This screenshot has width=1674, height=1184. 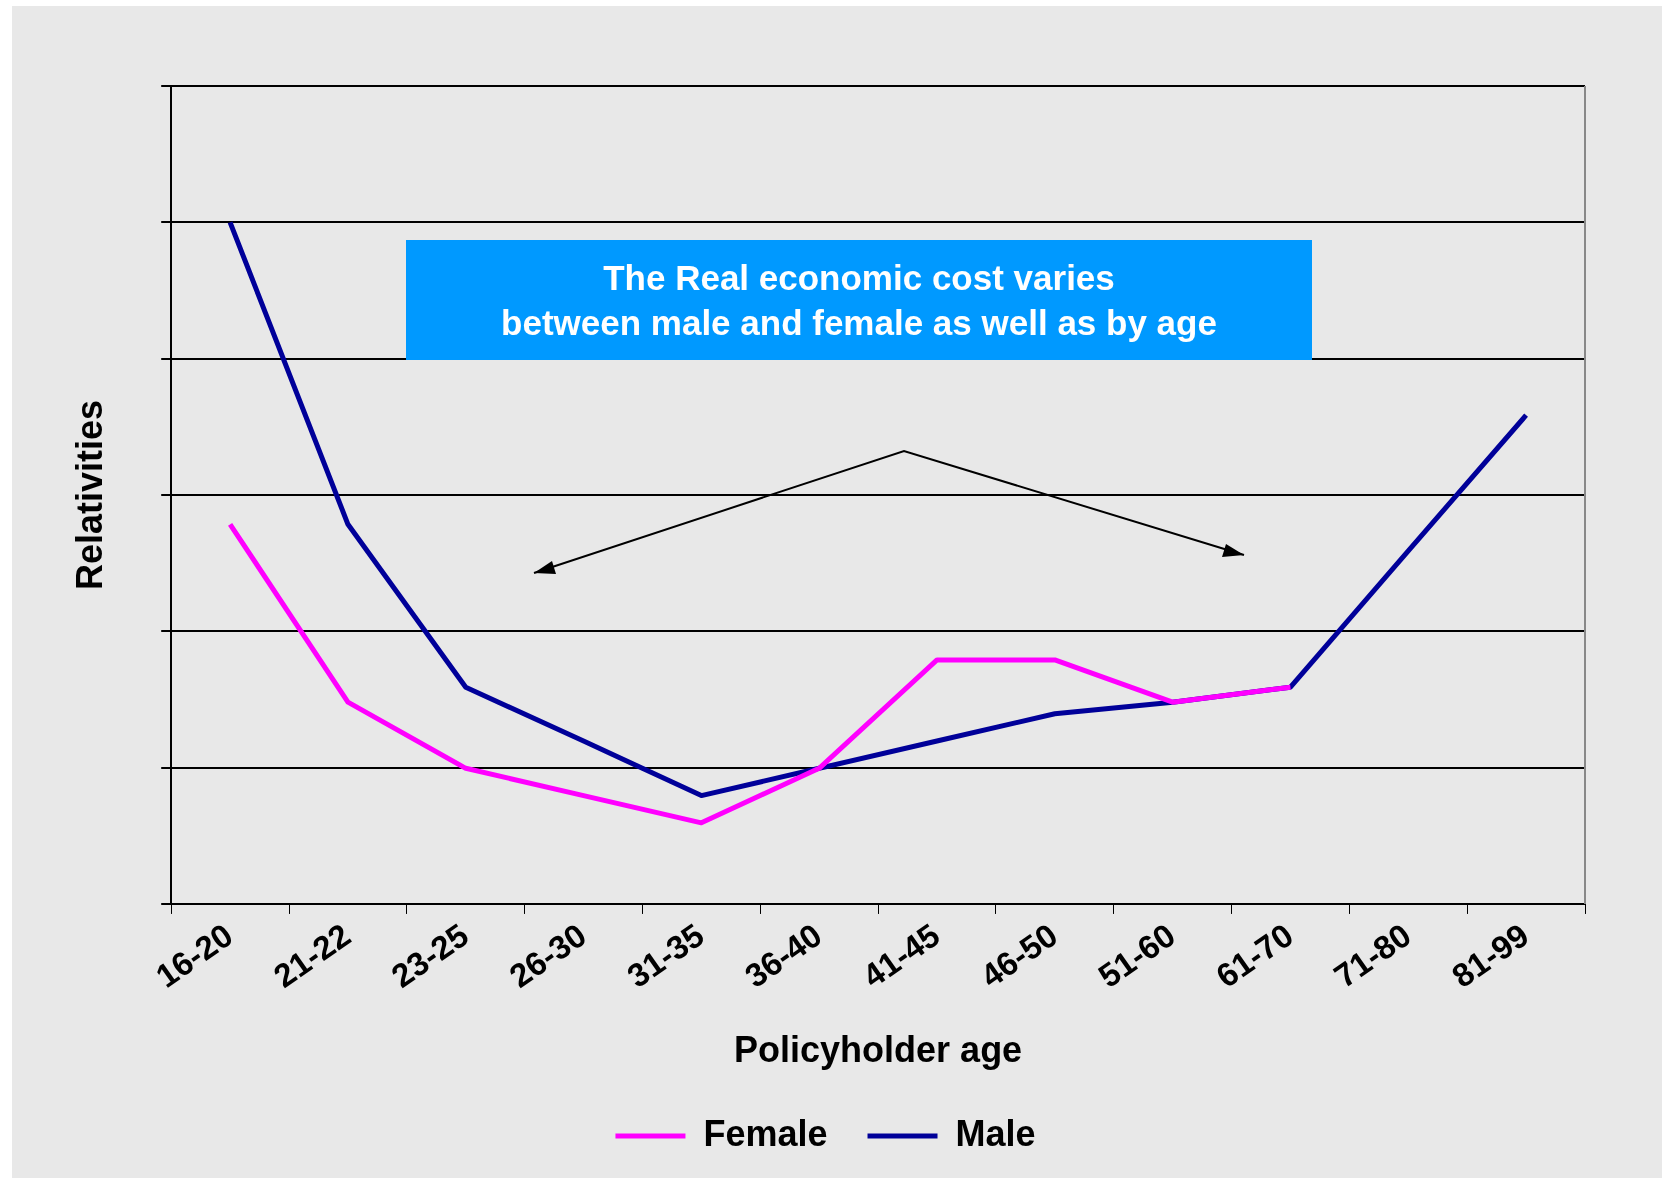 I want to click on y-axis-title: Relativities, so click(x=89, y=495).